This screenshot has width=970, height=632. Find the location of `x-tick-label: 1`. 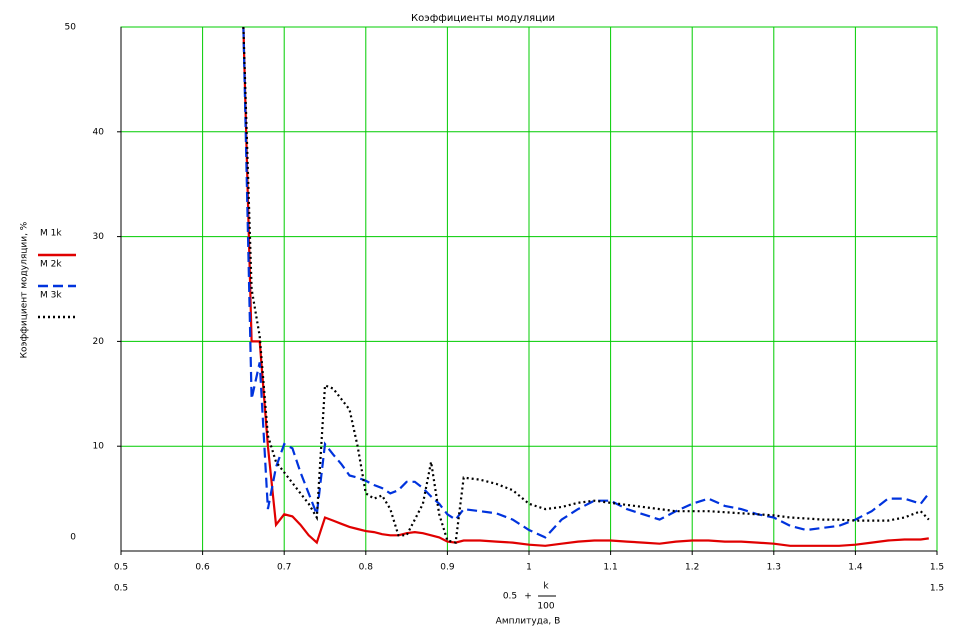

x-tick-label: 1 is located at coordinates (529, 568).